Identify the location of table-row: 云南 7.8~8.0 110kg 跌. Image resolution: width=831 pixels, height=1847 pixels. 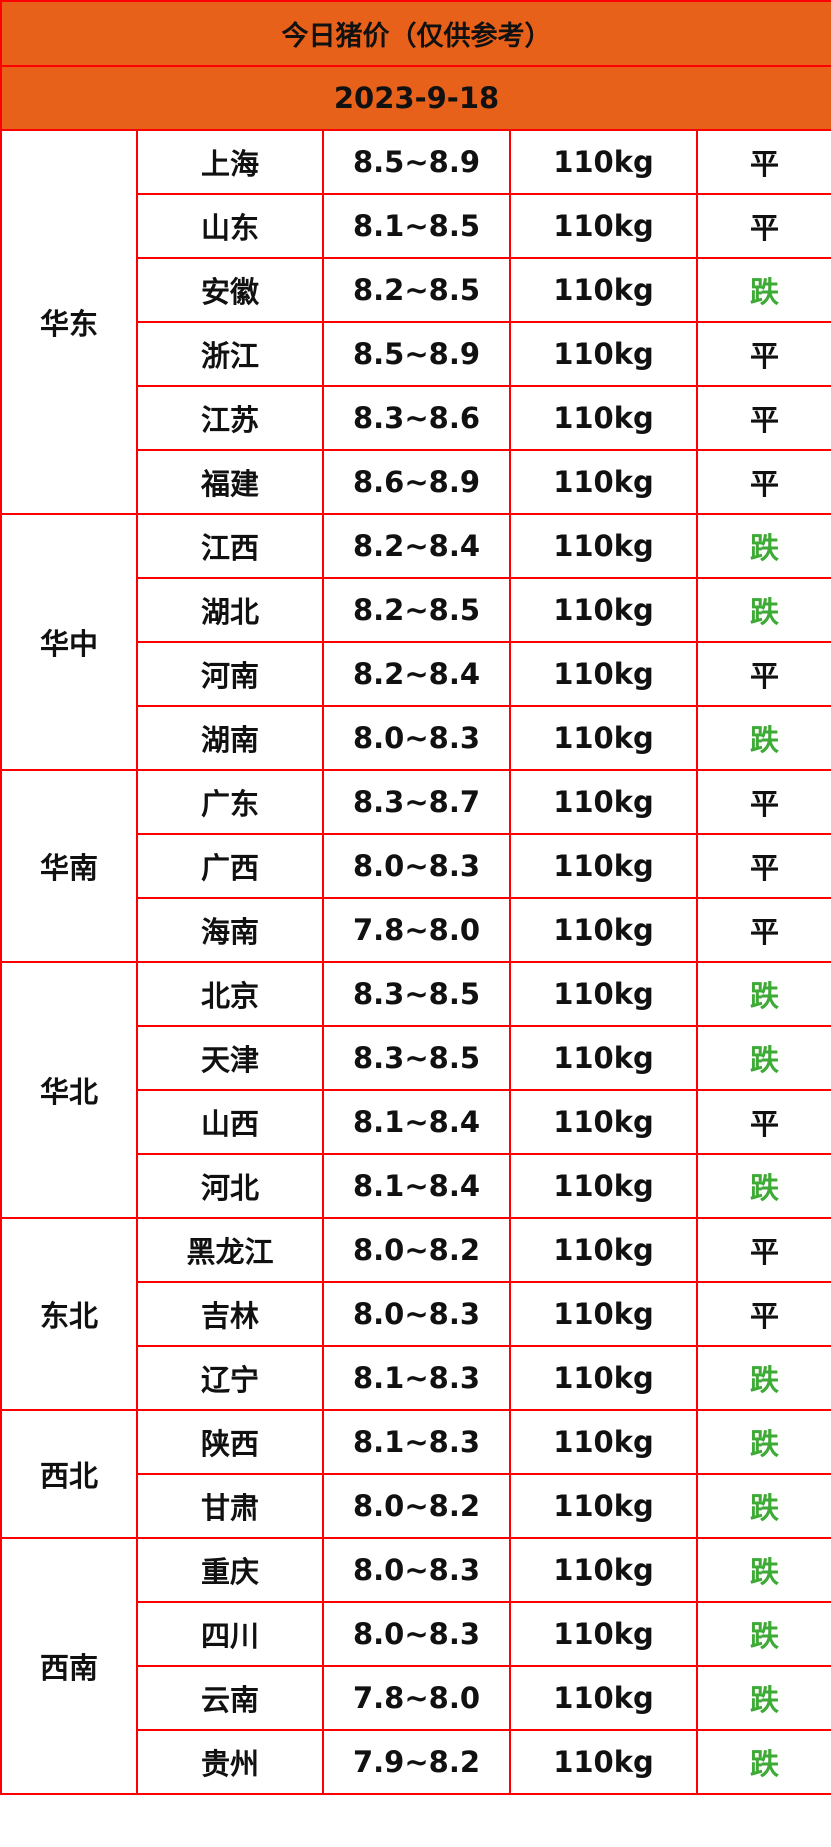
(416, 1698).